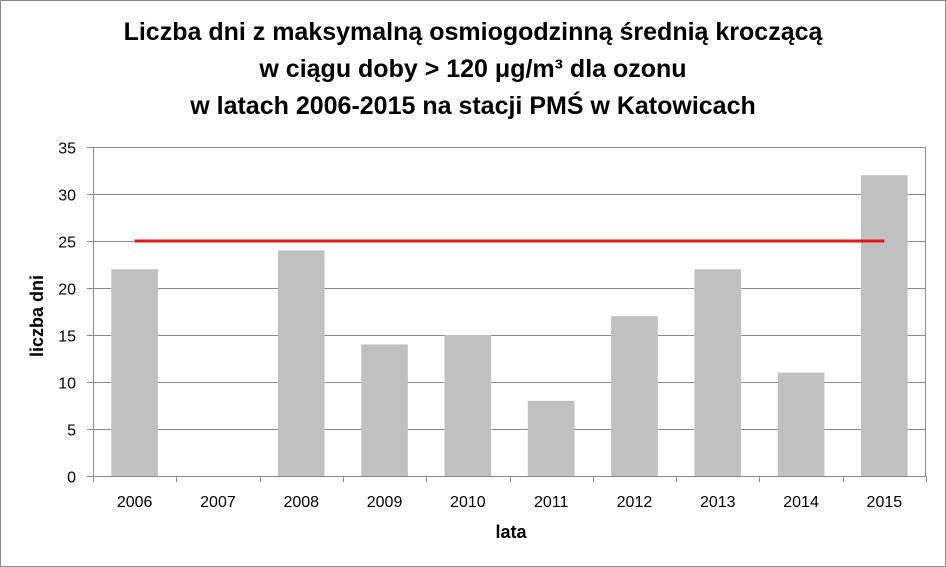  Describe the element at coordinates (551, 502) in the screenshot. I see `x-tick-label: 2011` at that location.